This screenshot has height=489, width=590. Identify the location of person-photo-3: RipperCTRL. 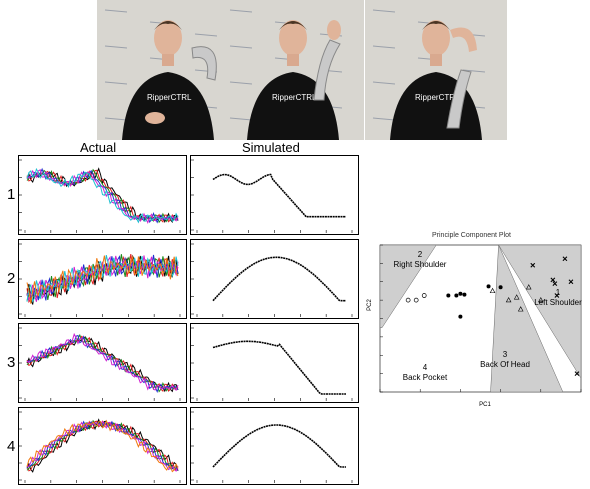
(436, 70).